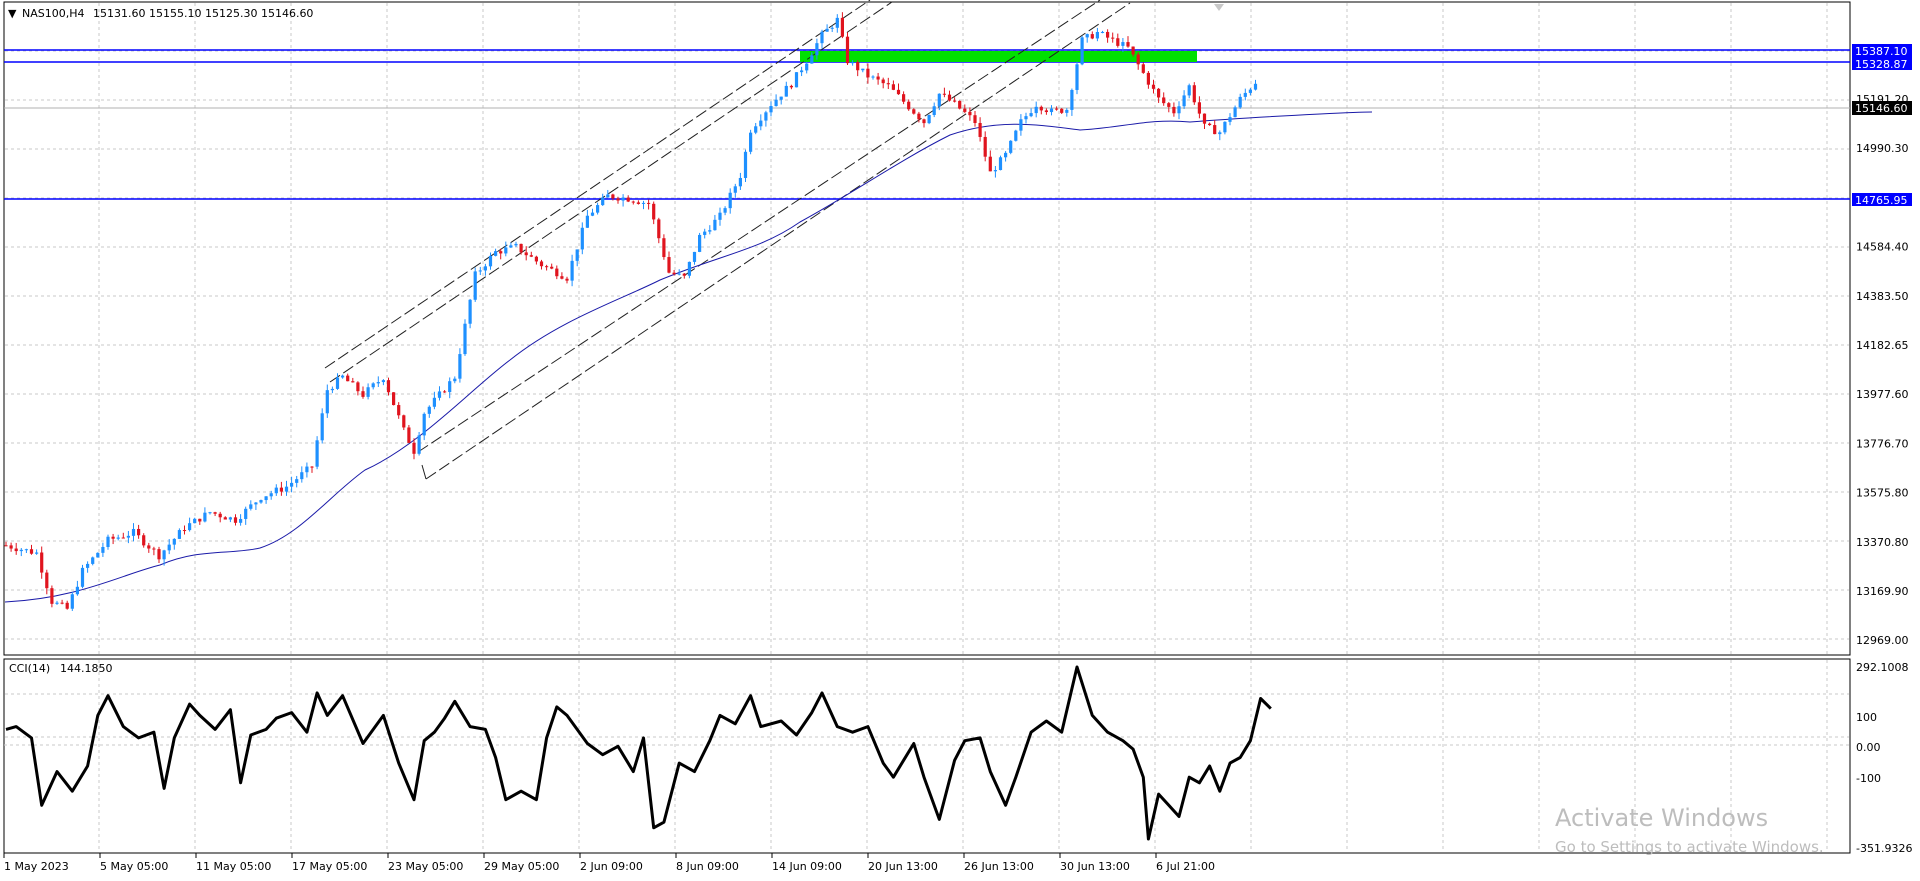  Describe the element at coordinates (1882, 345) in the screenshot. I see `price-axis-label: 14182.65` at that location.